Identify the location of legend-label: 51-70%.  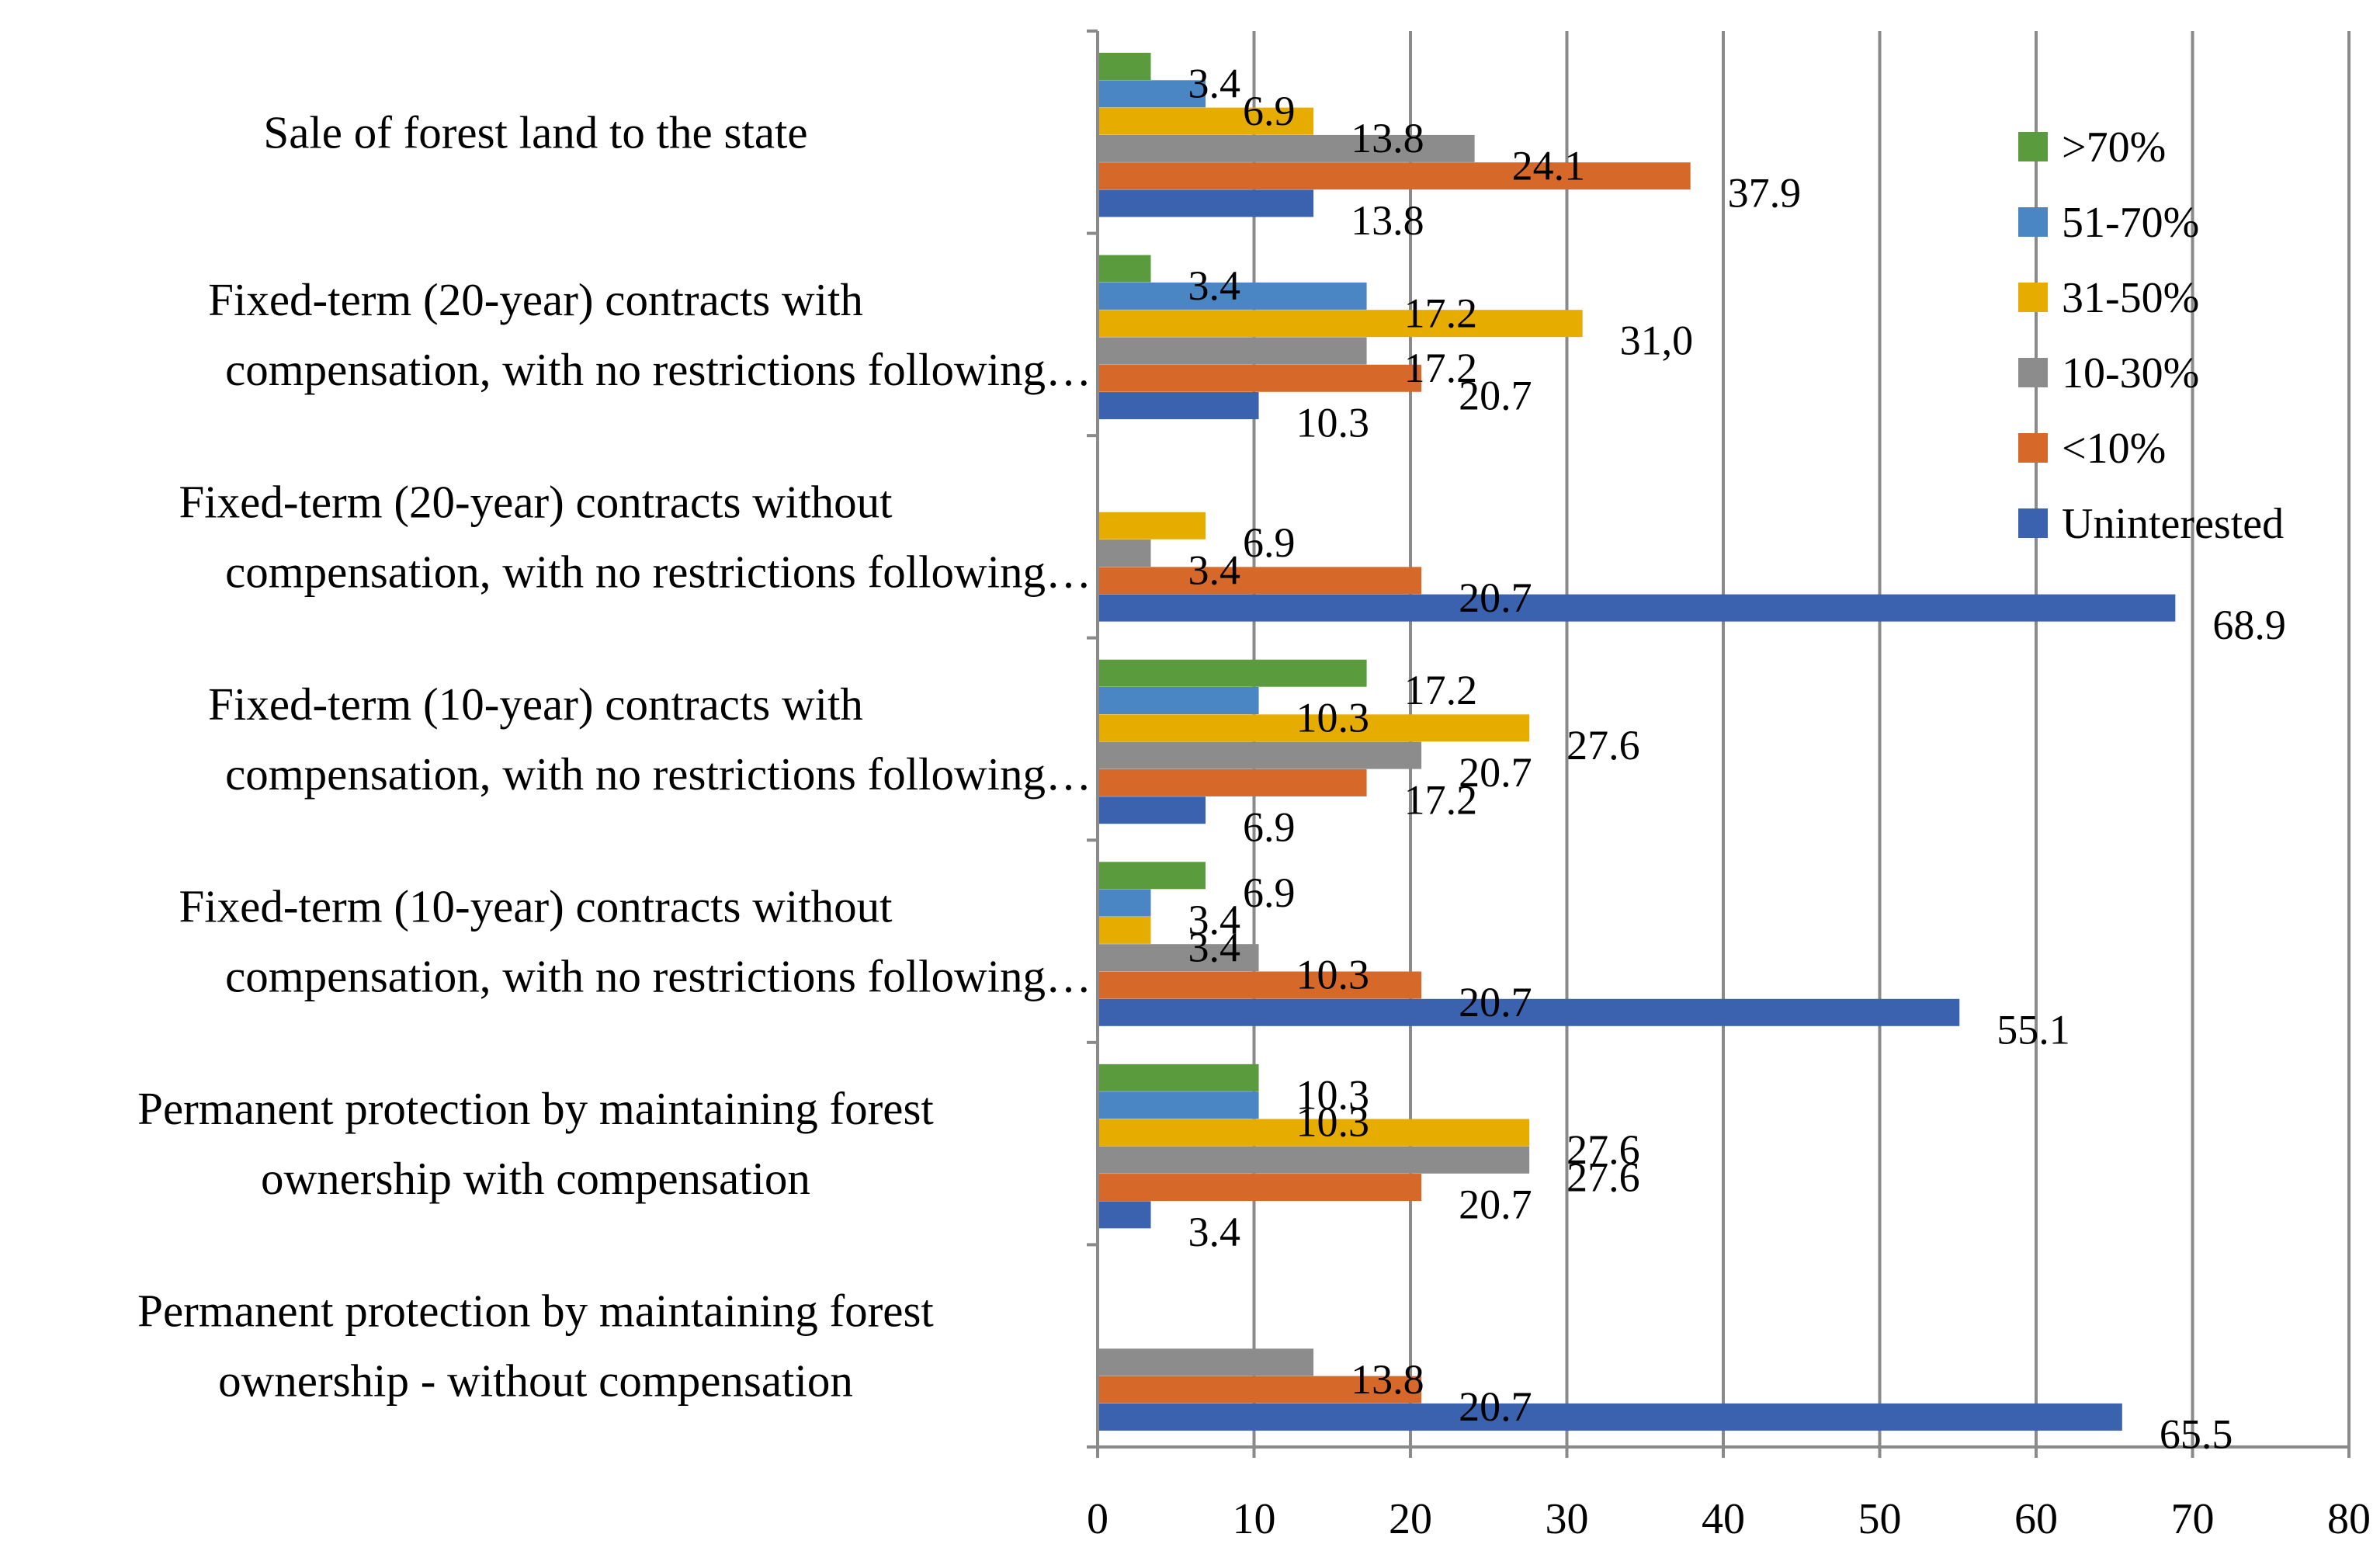
(2130, 223).